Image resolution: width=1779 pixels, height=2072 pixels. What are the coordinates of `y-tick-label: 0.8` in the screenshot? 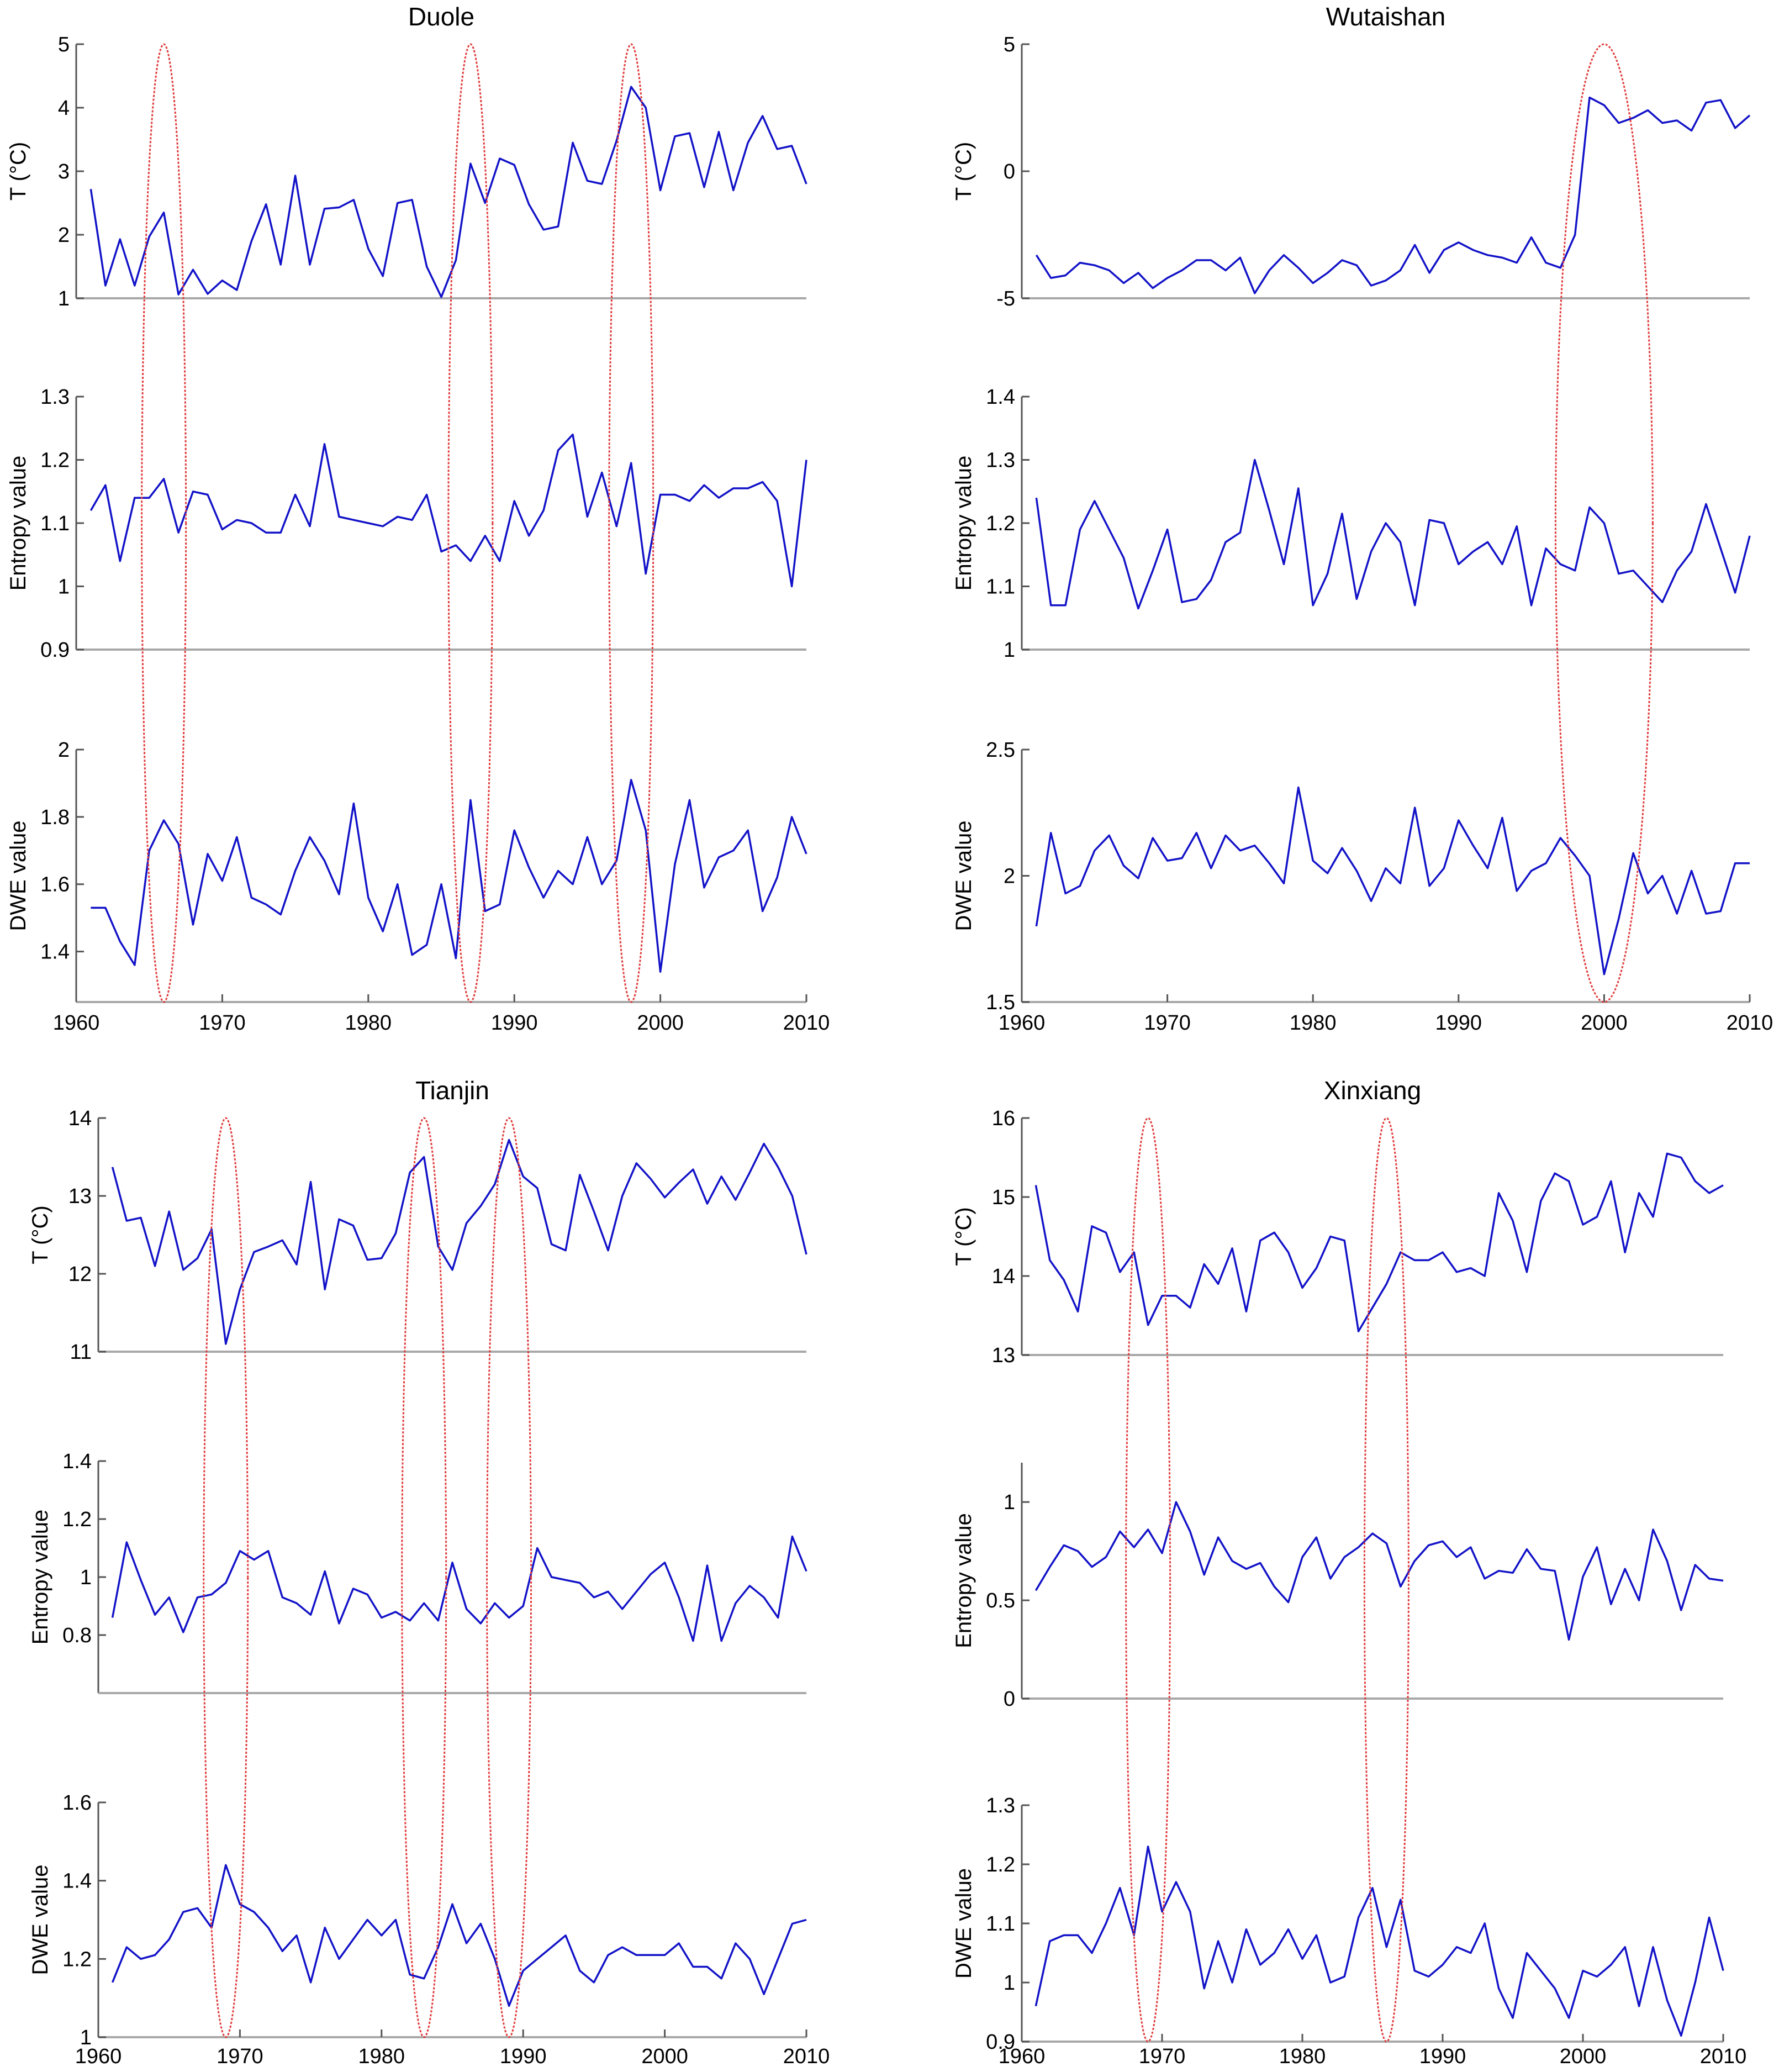 It's located at (77, 1636).